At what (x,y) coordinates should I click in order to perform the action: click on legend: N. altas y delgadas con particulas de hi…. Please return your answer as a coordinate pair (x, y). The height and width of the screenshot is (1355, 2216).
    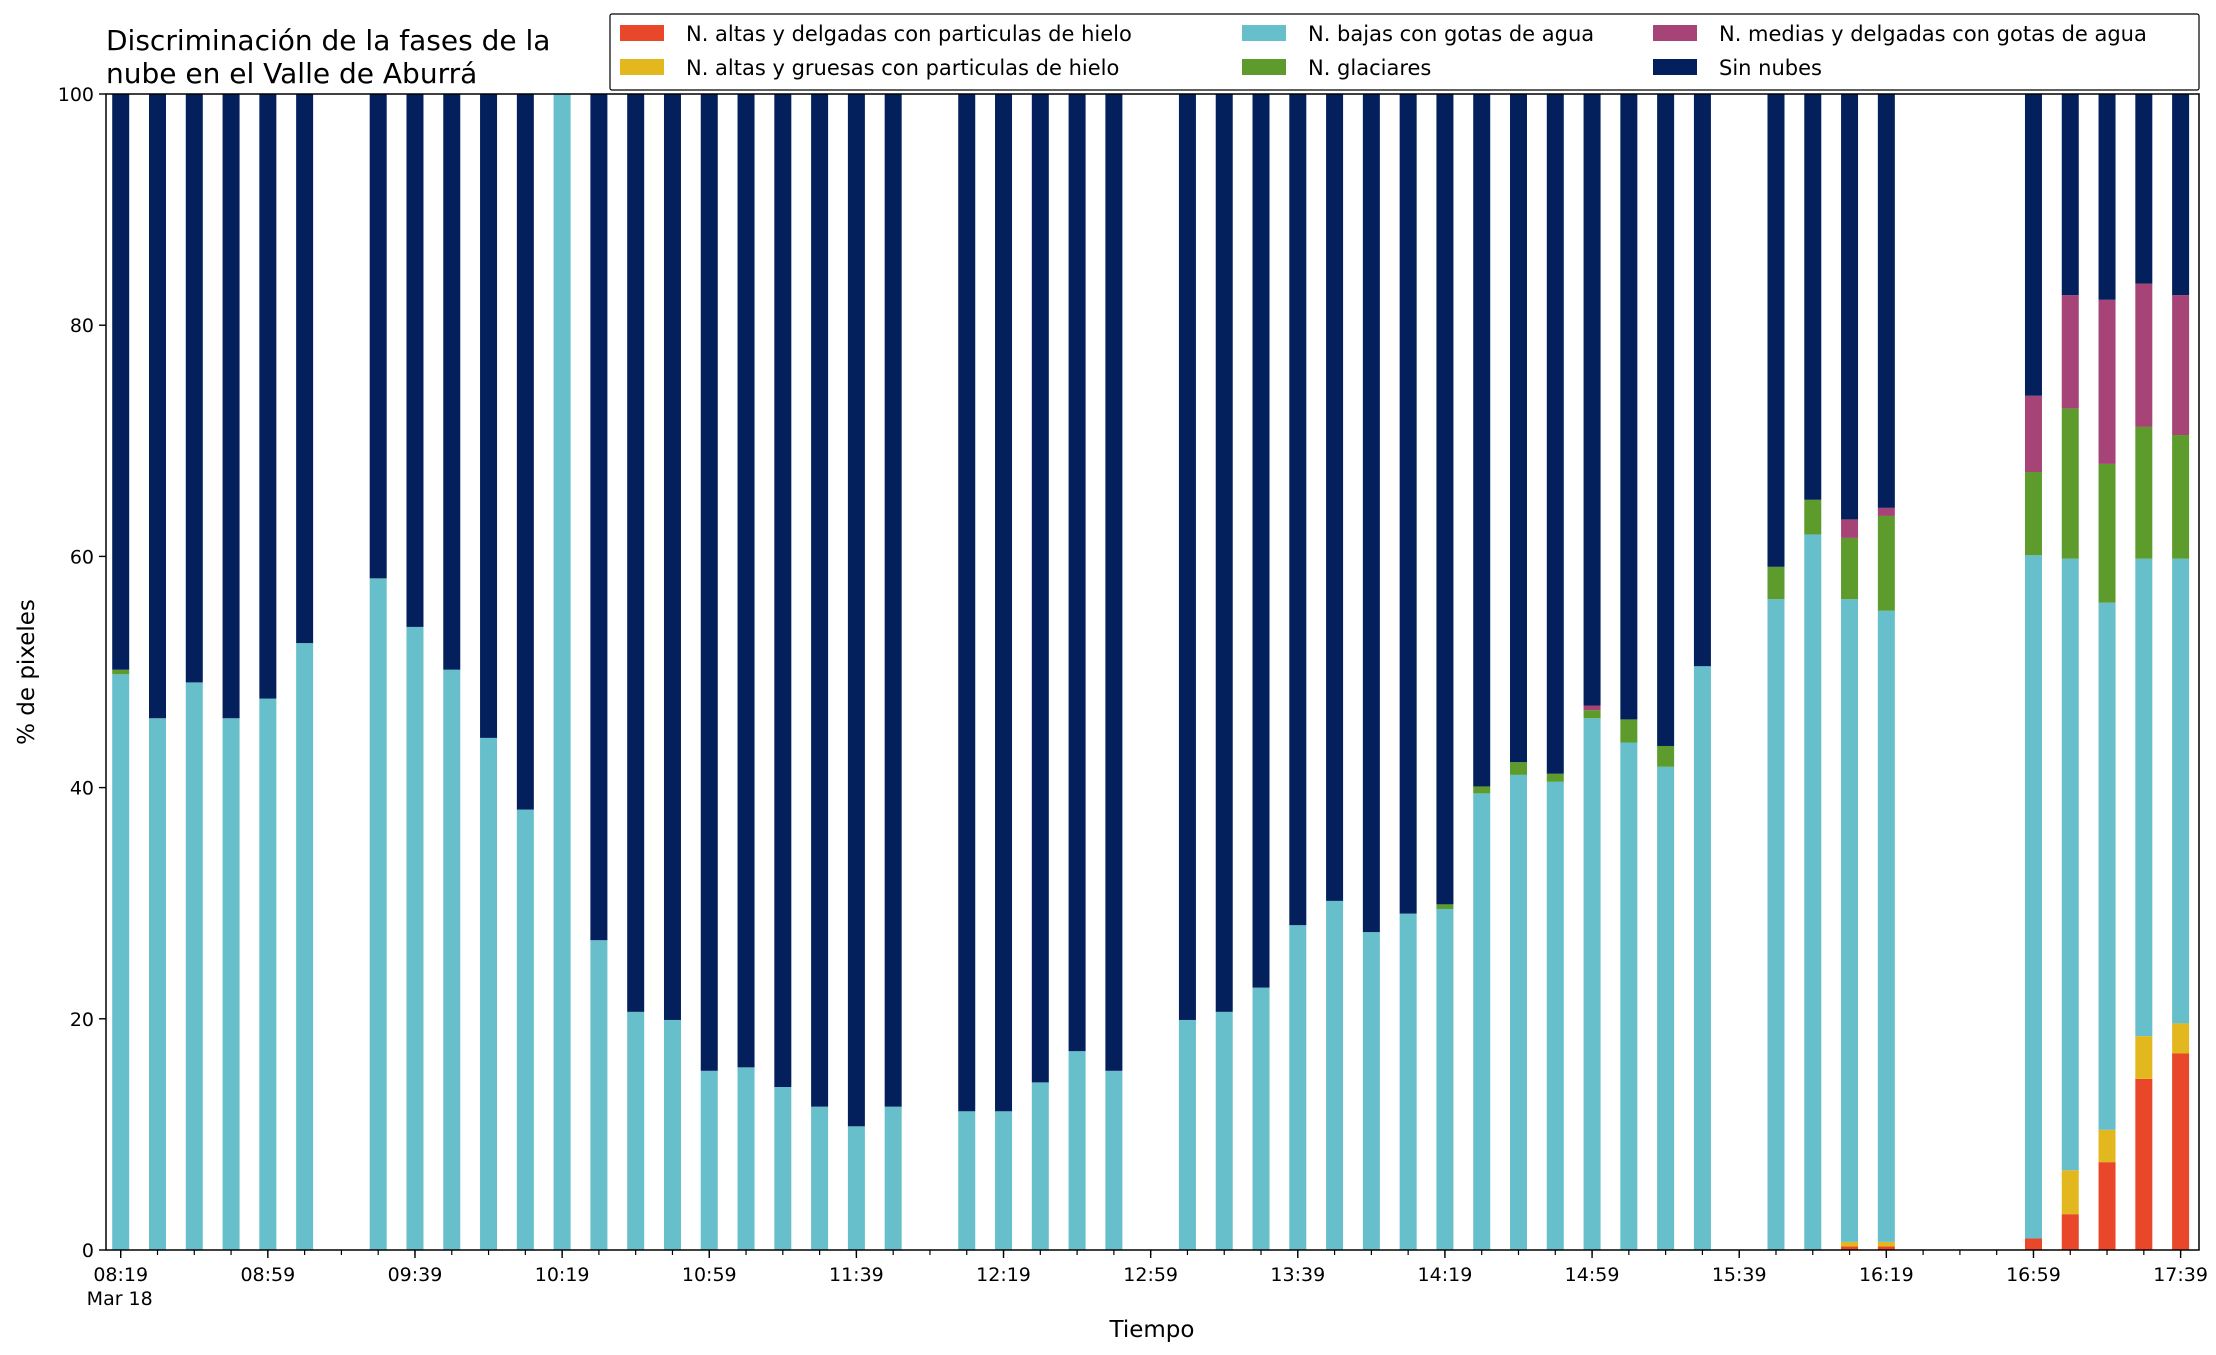
    Looking at the image, I should click on (1404, 52).